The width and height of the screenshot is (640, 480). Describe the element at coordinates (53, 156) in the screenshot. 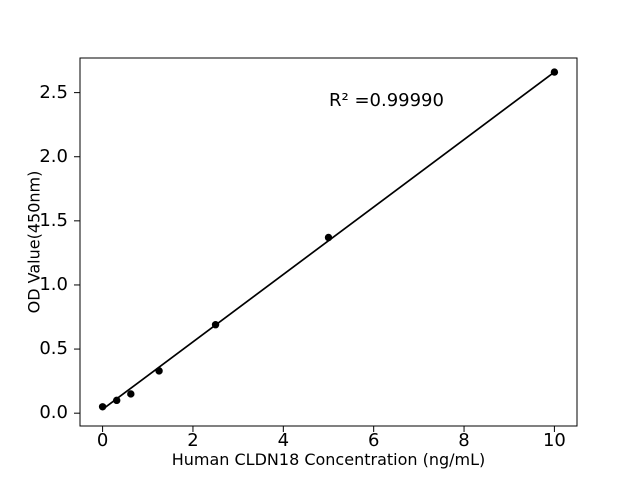

I see `y-tick-label: 2.0` at that location.